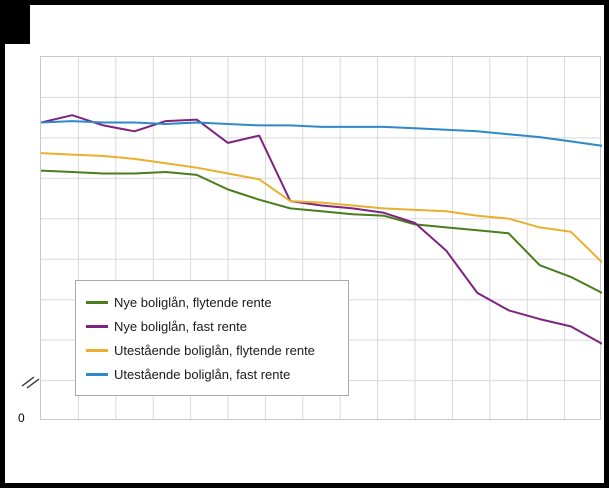 This screenshot has width=609, height=488. What do you see at coordinates (180, 326) in the screenshot?
I see `legend-label: Nye boliglån, fast rente` at bounding box center [180, 326].